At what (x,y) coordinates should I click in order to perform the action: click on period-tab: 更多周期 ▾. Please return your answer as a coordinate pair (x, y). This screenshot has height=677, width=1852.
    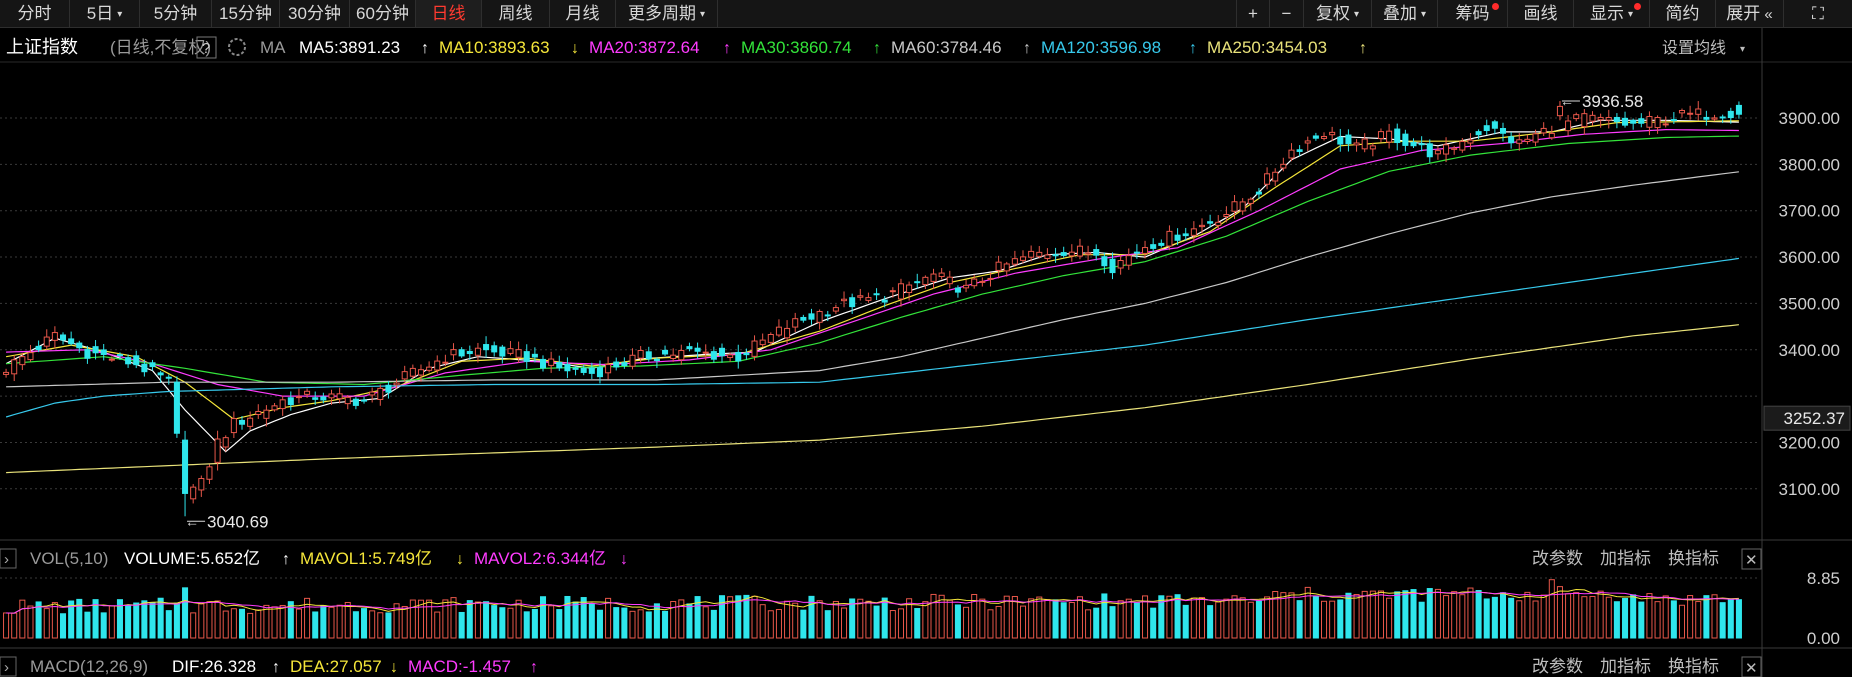
    Looking at the image, I should click on (667, 13).